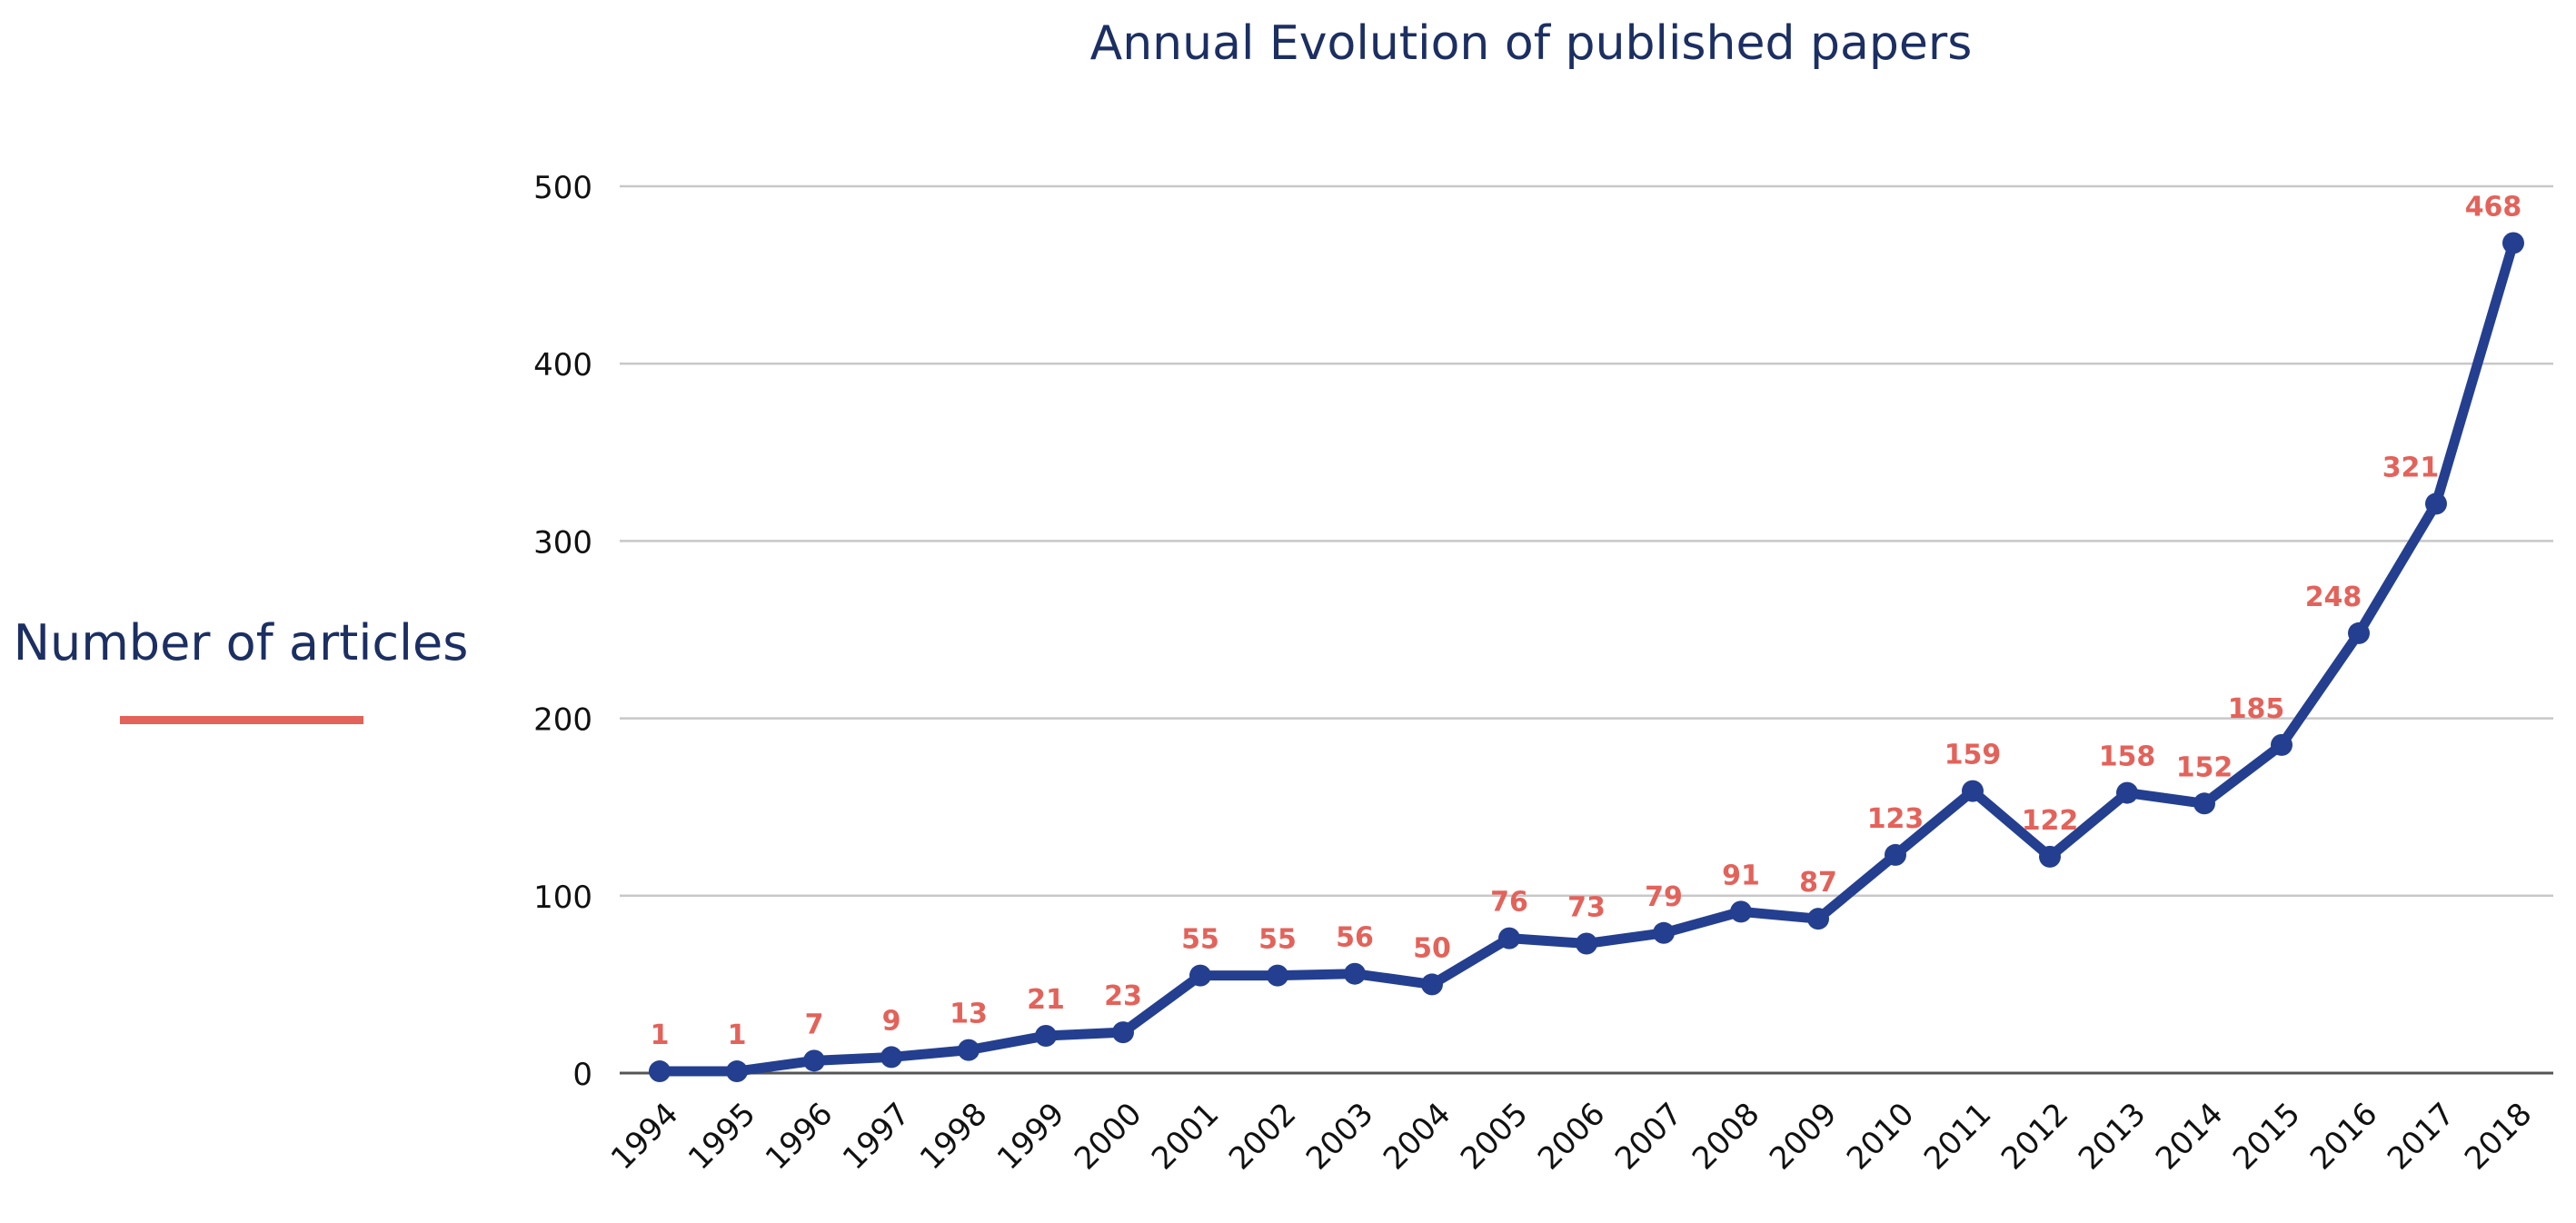 The image size is (2576, 1223). I want to click on data-label: 91, so click(1741, 875).